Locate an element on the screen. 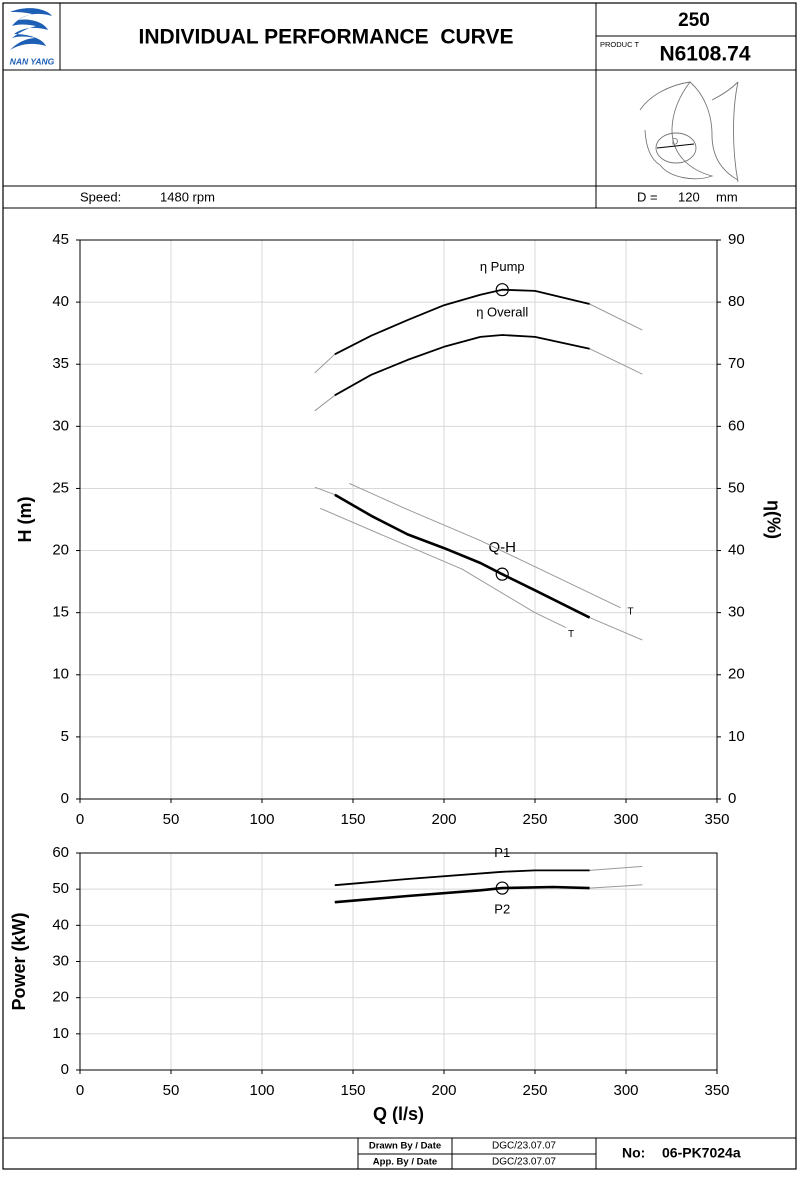  y-tick-label: 60 is located at coordinates (60, 852).